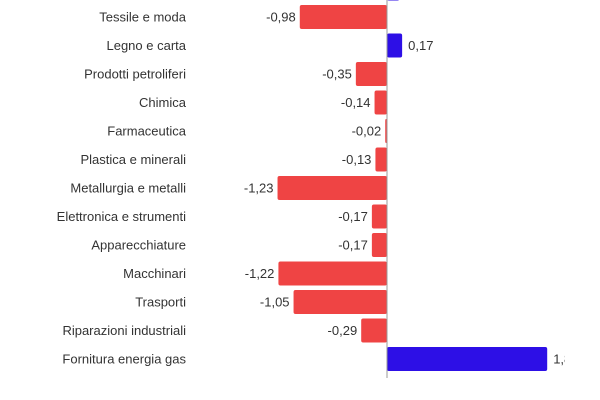  I want to click on category-label: Apparecchiature, so click(138, 245).